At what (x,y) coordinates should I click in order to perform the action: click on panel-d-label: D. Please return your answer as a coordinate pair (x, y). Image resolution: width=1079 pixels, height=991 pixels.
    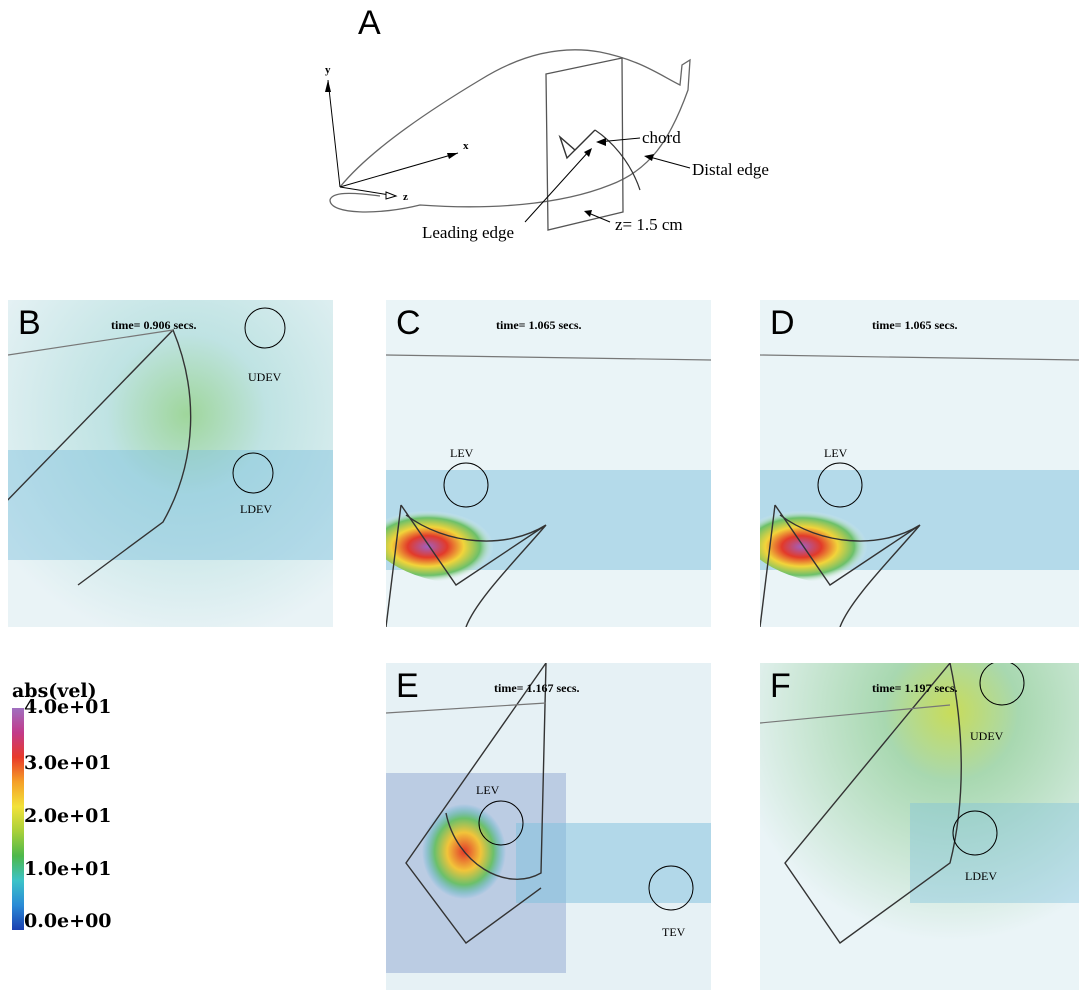
    Looking at the image, I should click on (782, 323).